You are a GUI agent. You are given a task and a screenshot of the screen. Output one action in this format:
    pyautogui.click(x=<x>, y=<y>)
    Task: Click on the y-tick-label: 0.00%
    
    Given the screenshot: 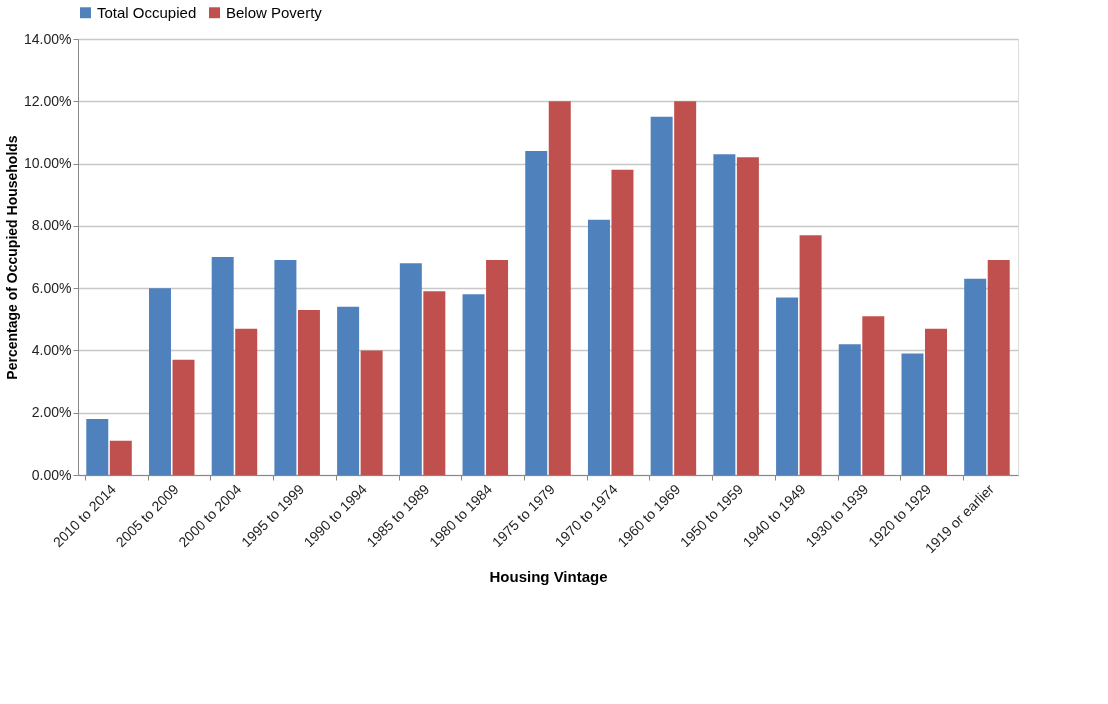 What is the action you would take?
    pyautogui.click(x=51, y=474)
    